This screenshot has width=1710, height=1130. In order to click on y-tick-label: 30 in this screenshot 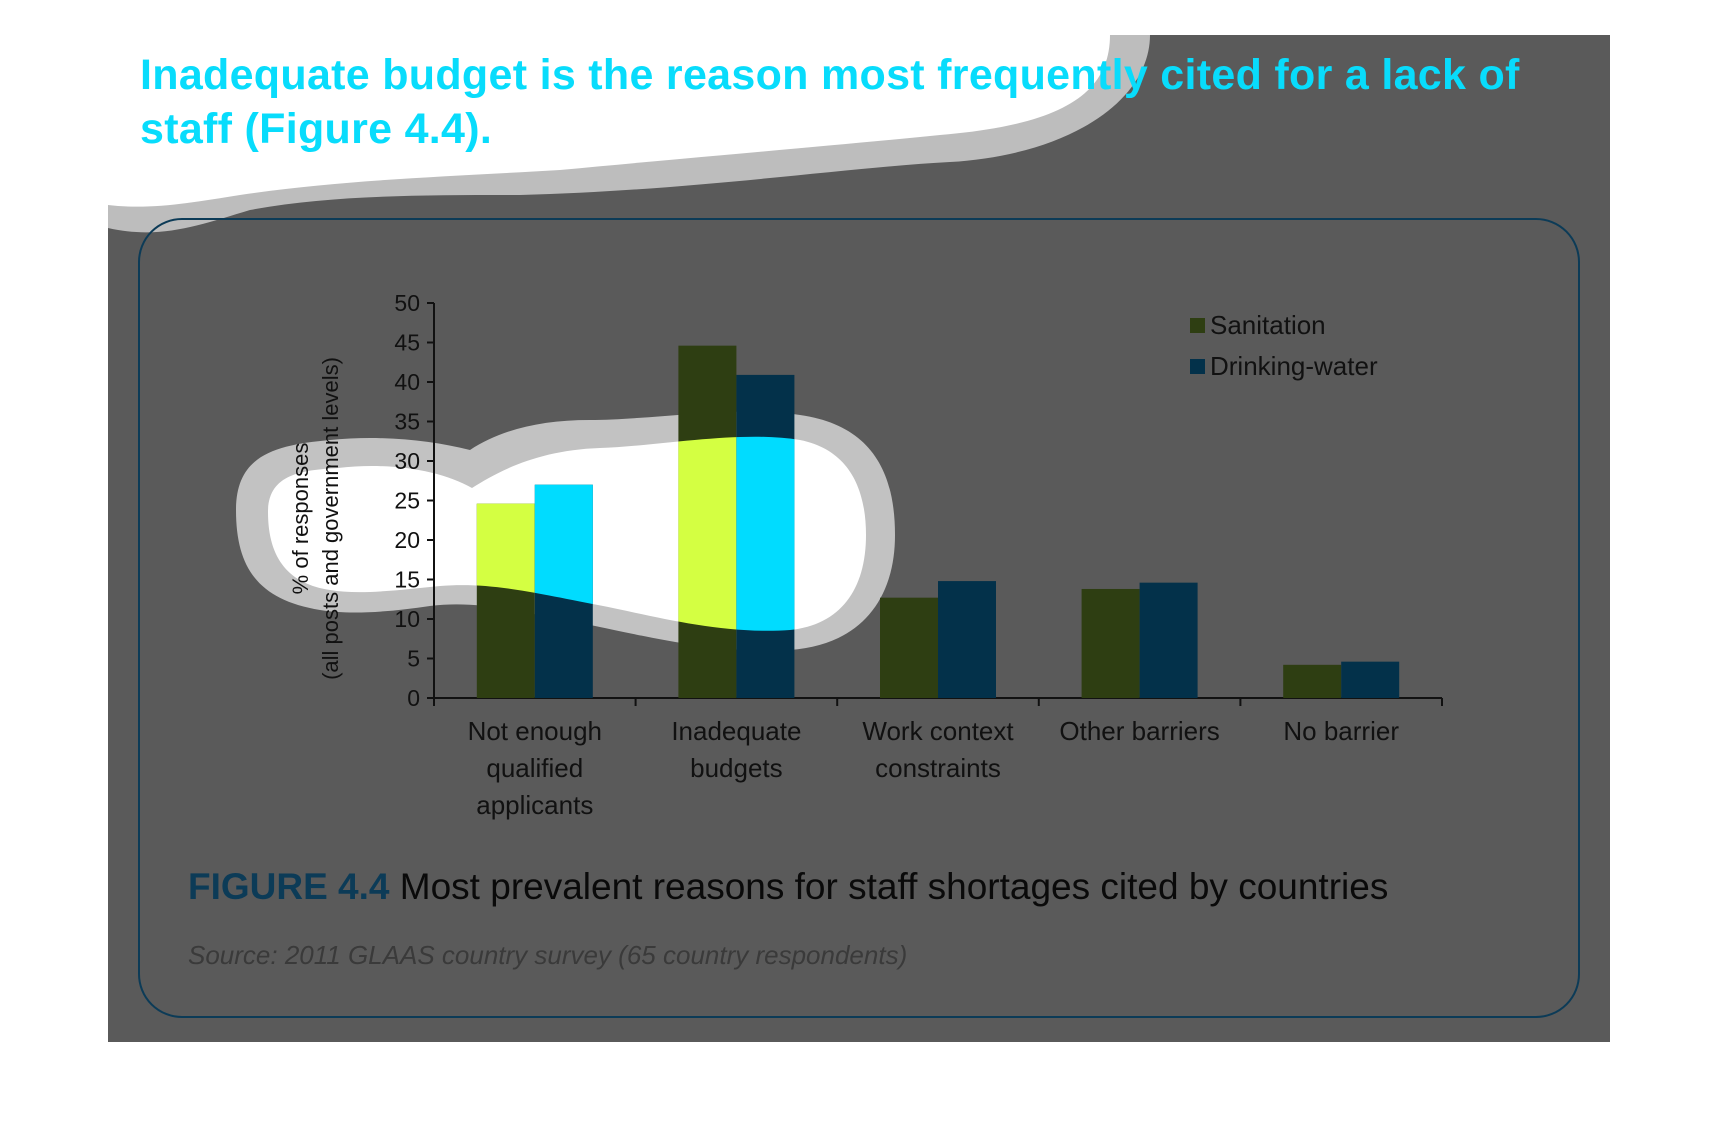, I will do `click(407, 461)`.